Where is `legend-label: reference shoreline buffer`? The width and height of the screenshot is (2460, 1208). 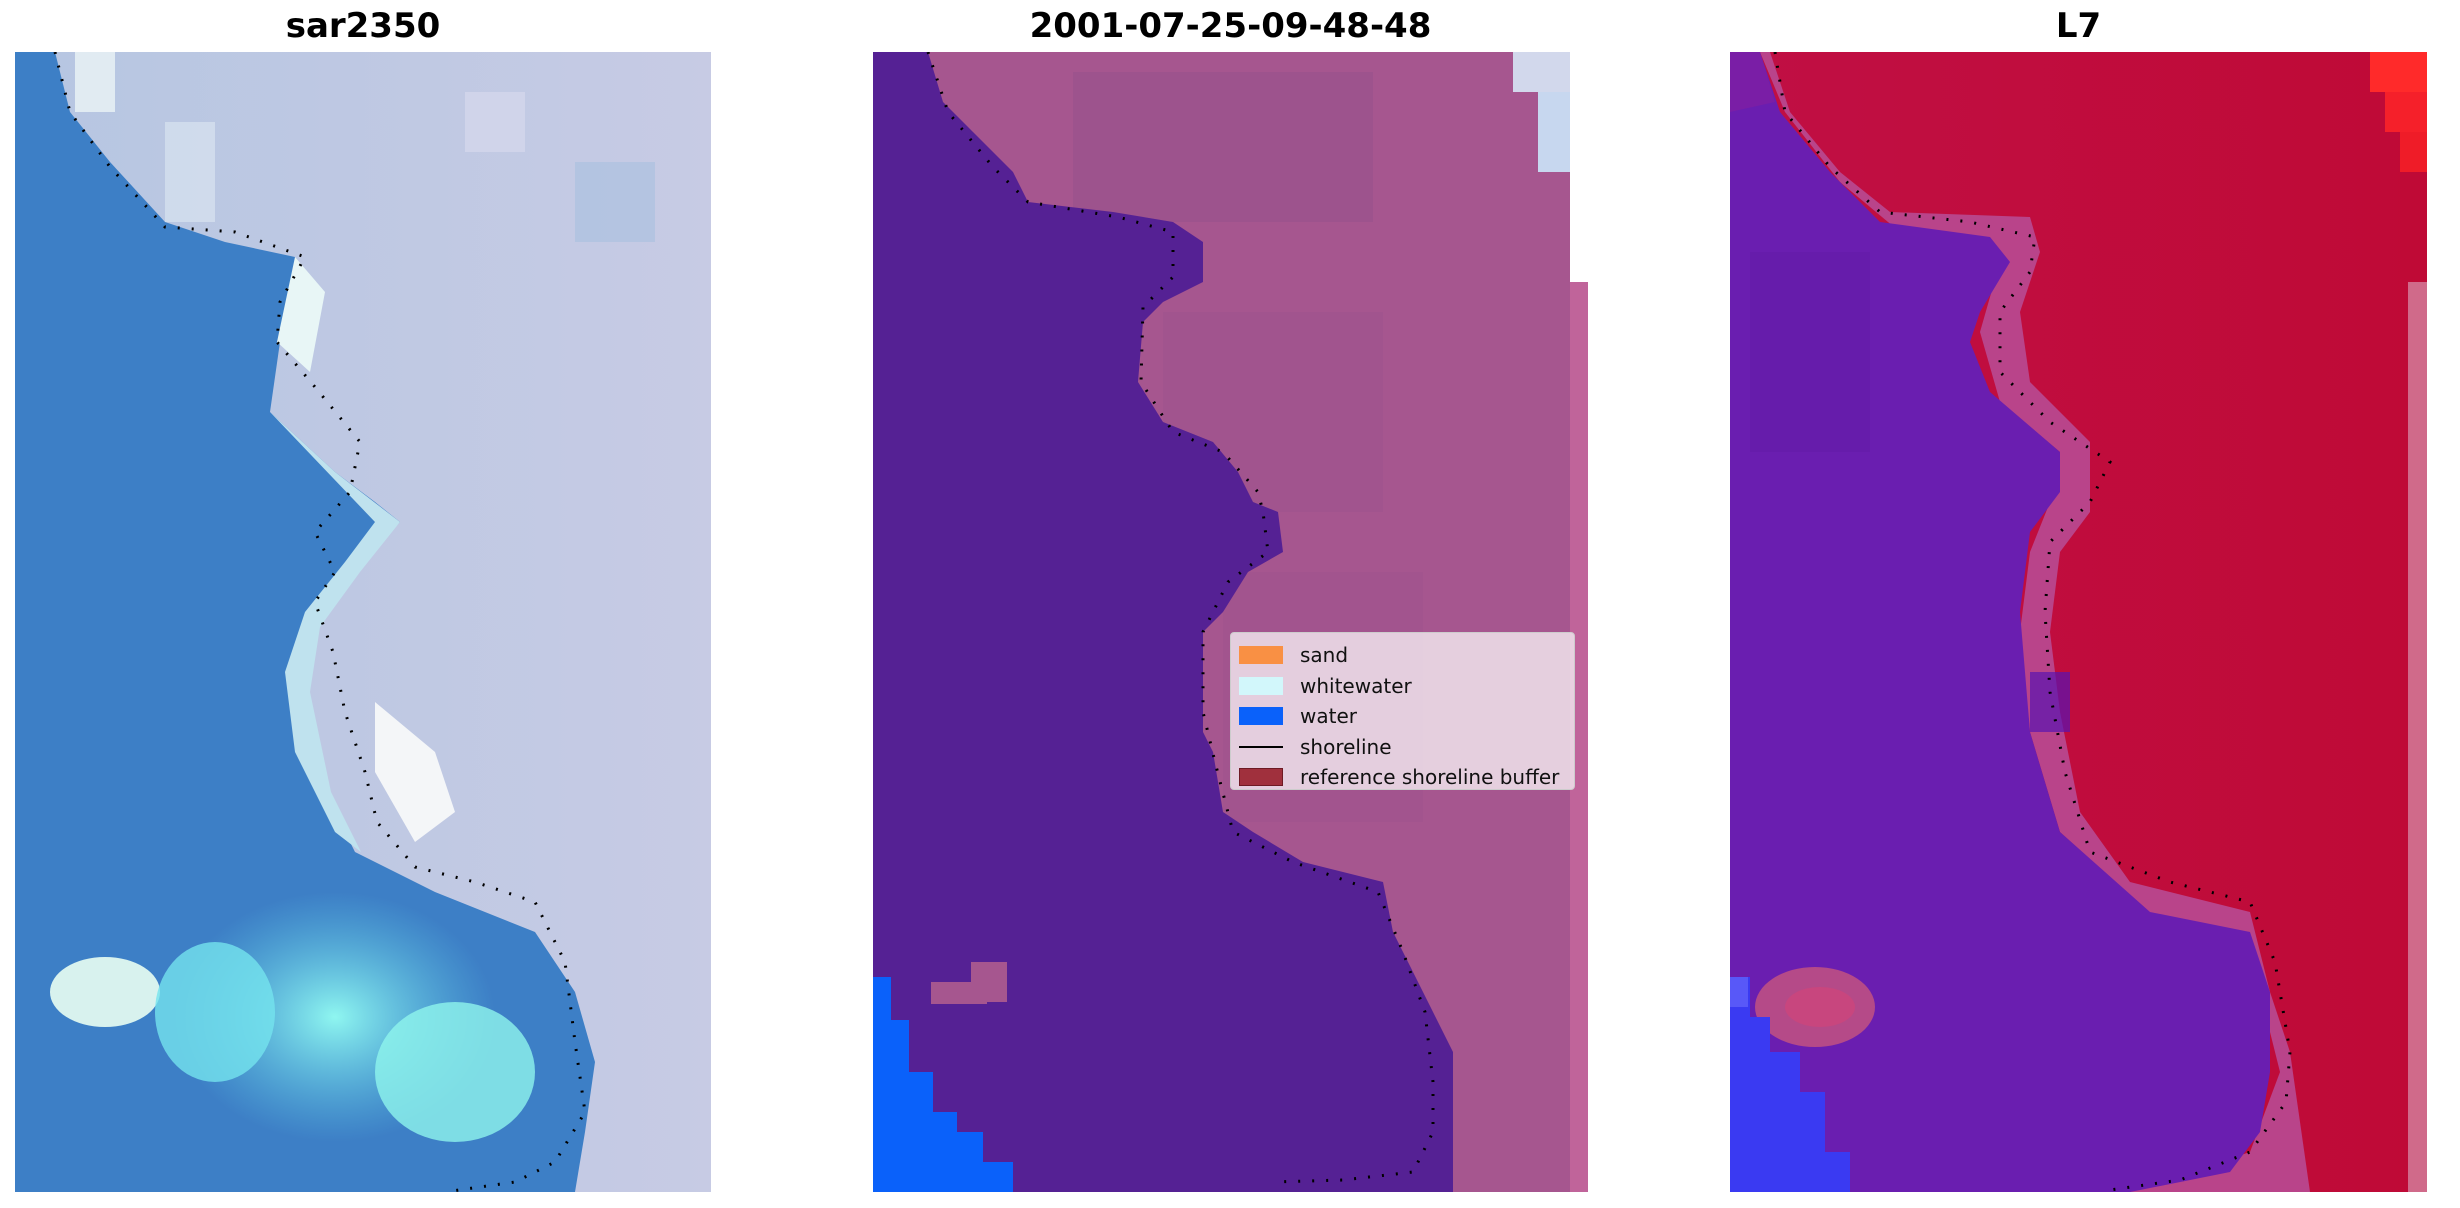
legend-label: reference shoreline buffer is located at coordinates (1430, 777).